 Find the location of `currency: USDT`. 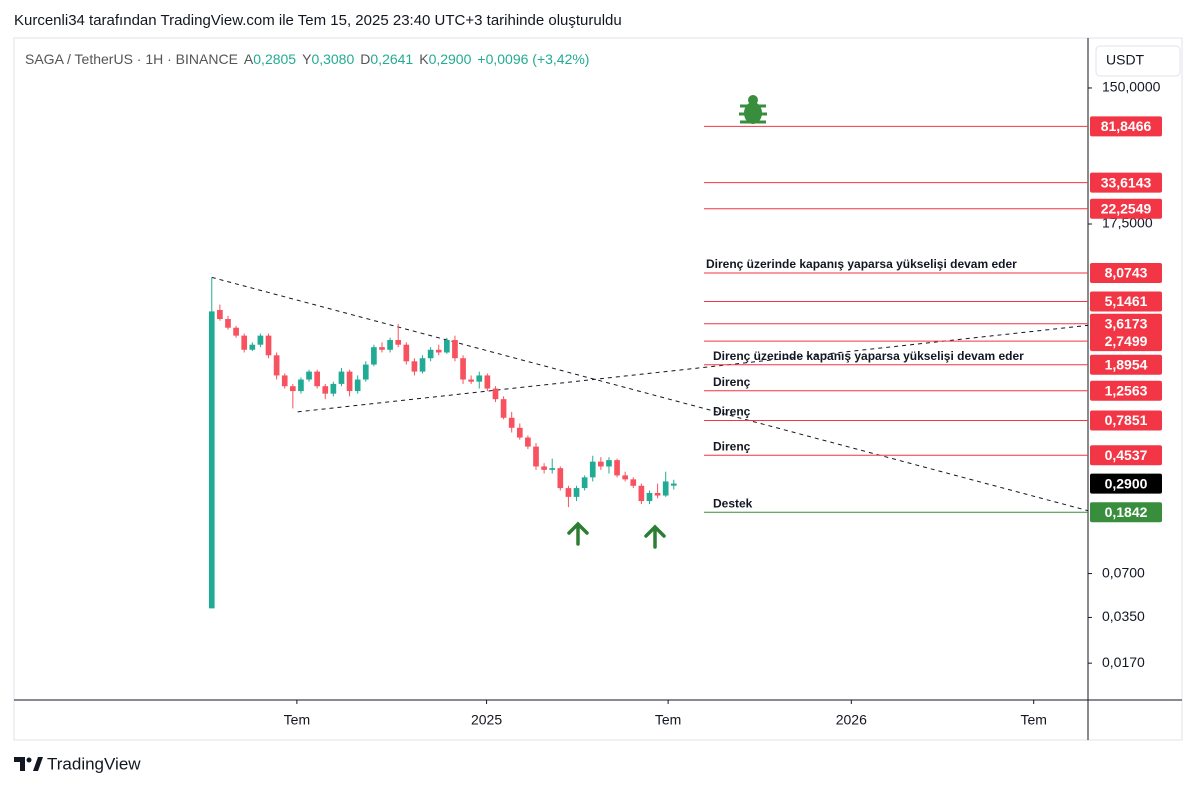

currency: USDT is located at coordinates (1125, 60).